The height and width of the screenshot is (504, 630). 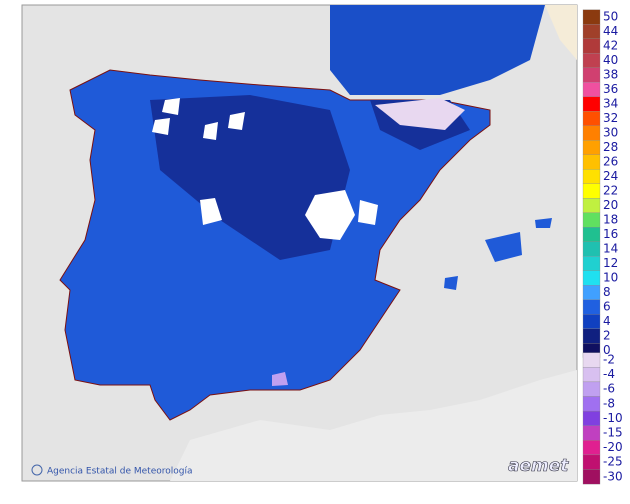 I want to click on legend-label: 18, so click(x=610, y=220).